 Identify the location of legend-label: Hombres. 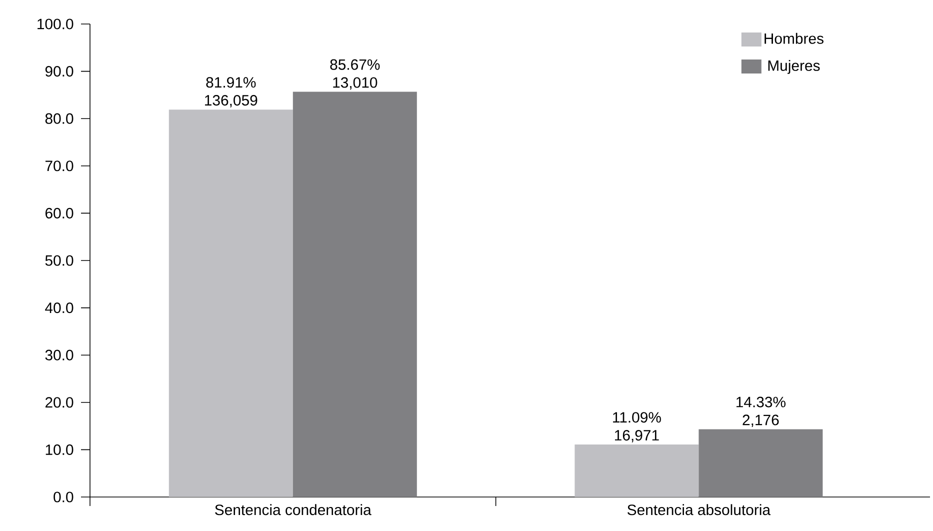
(794, 38).